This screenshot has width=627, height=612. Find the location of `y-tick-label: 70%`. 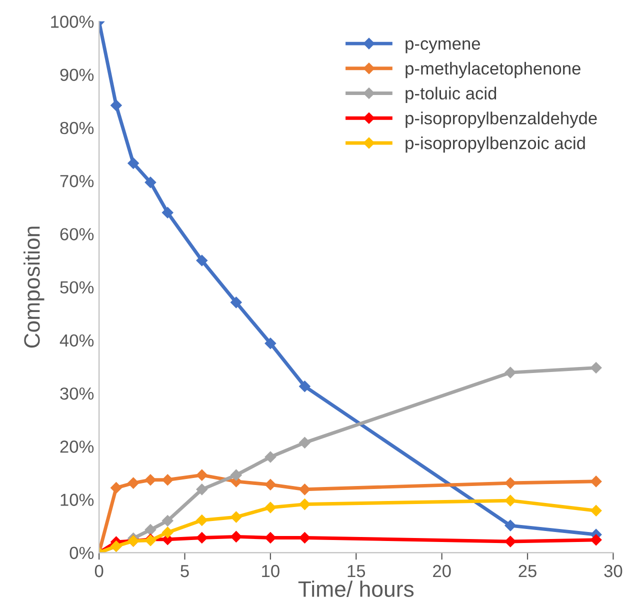

y-tick-label: 70% is located at coordinates (77, 181).